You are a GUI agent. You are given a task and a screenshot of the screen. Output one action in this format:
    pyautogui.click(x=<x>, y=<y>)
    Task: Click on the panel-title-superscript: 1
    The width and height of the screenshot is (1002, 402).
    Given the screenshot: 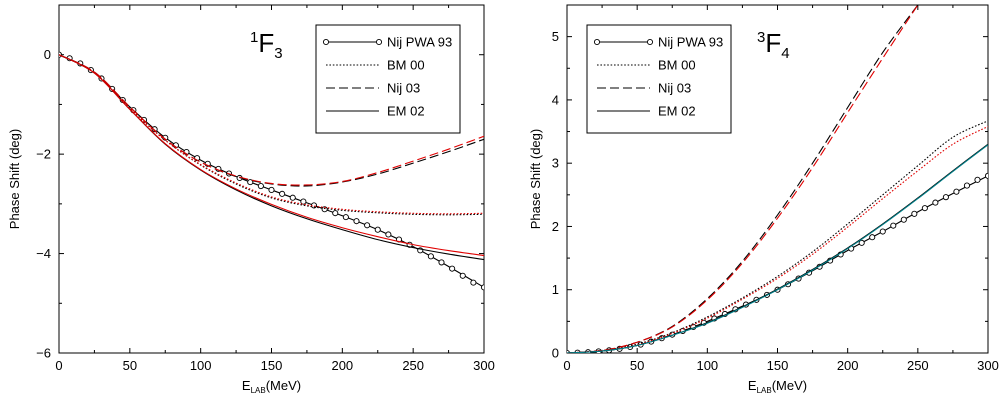 What is the action you would take?
    pyautogui.click(x=254, y=37)
    